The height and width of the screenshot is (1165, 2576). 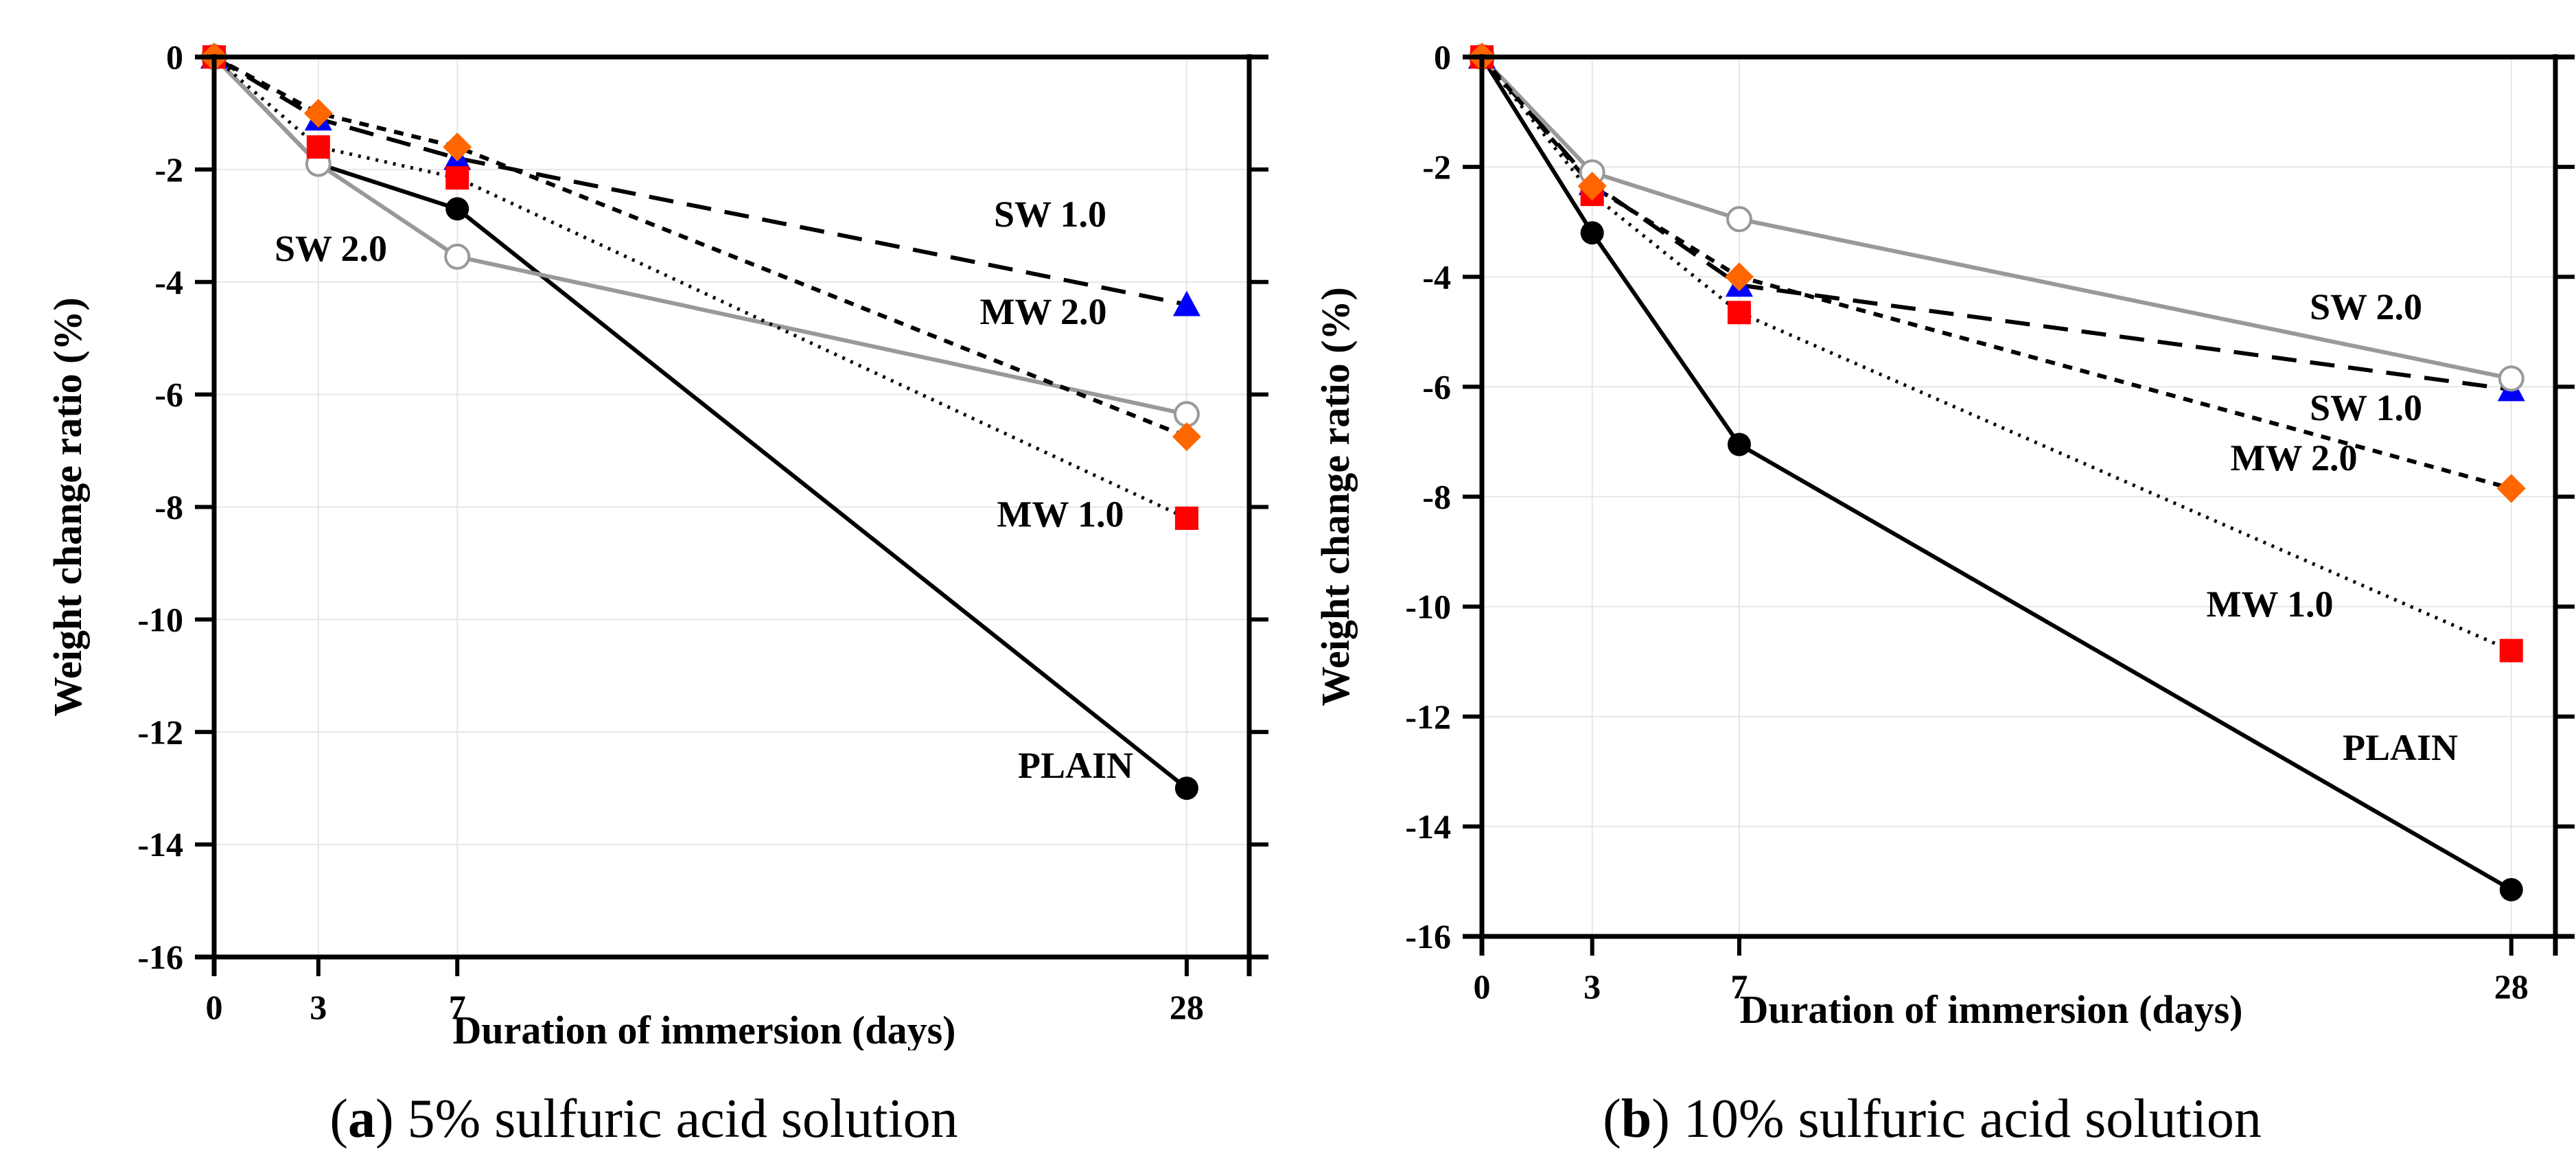 I want to click on panel-b-xtick-label: 28, so click(x=2511, y=986).